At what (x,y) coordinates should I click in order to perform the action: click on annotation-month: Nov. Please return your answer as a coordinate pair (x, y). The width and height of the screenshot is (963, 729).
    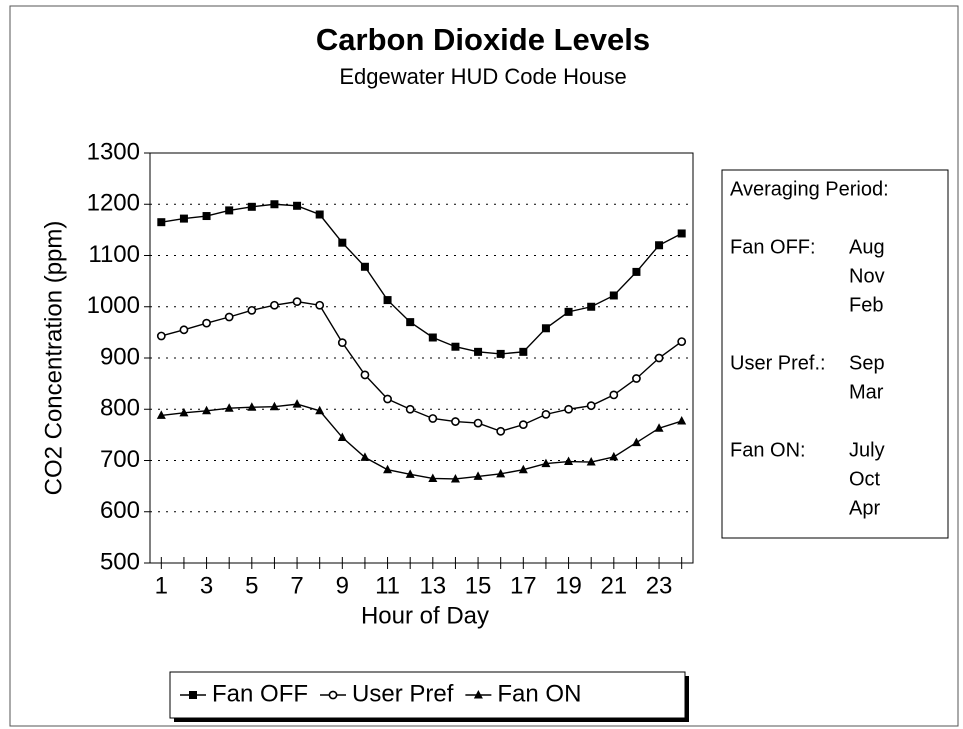
    Looking at the image, I should click on (867, 276).